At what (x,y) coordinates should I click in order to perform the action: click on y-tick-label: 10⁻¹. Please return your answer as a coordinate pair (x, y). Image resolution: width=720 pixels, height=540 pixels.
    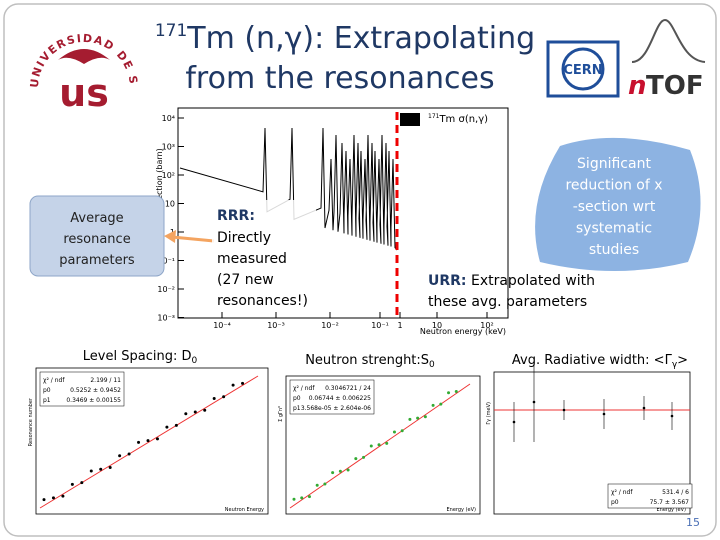
    Looking at the image, I should click on (166, 261).